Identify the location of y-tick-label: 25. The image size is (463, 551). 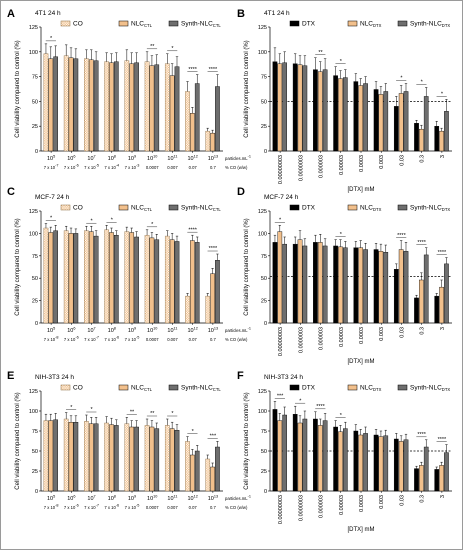
(264, 127).